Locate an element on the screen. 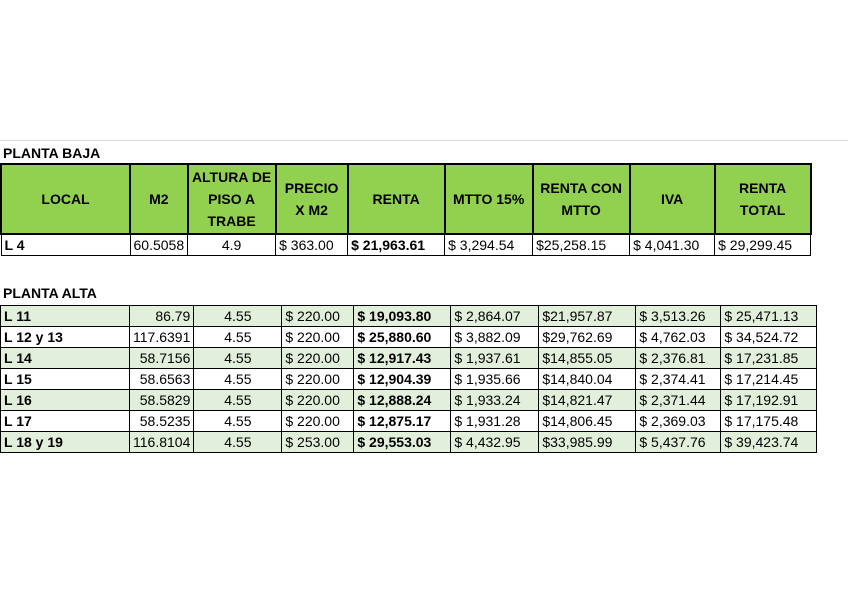  cell-local: L 4 is located at coordinates (65, 244).